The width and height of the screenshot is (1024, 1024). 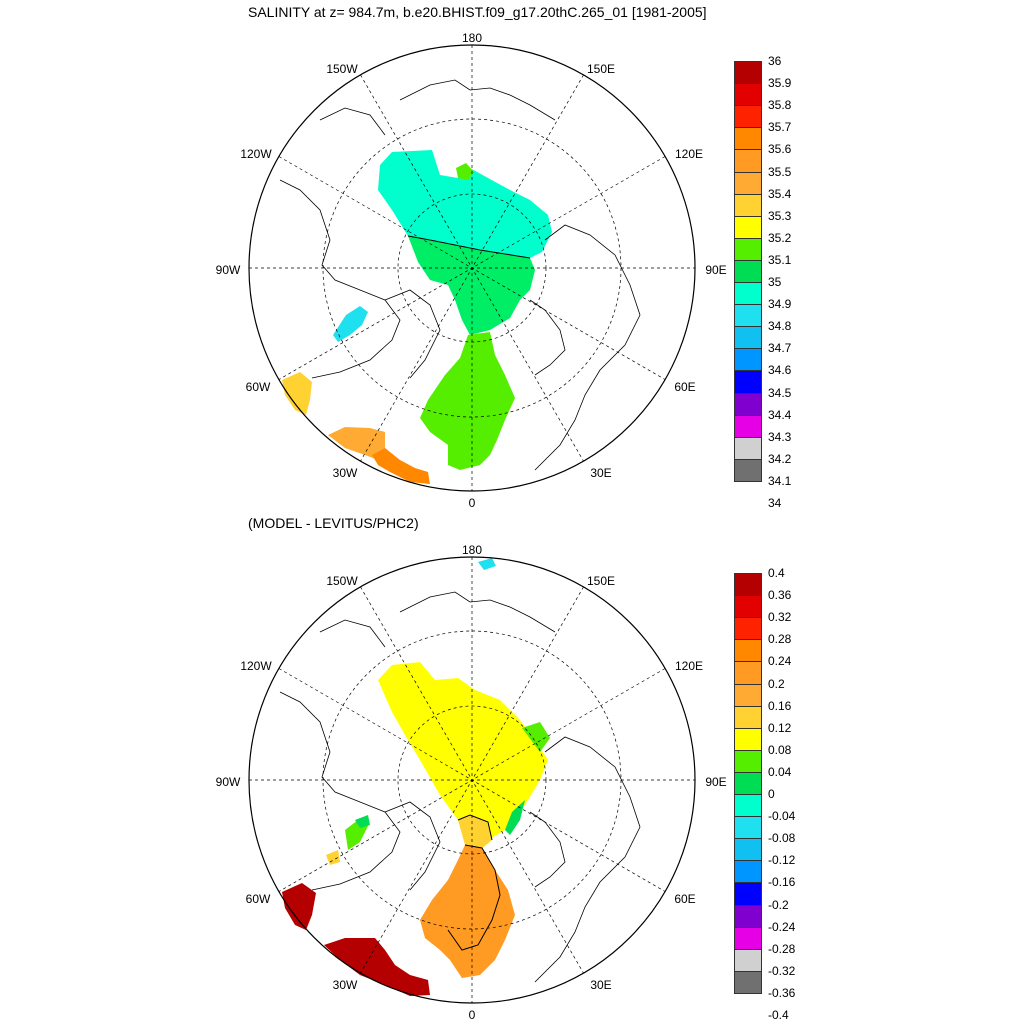 What do you see at coordinates (782, 926) in the screenshot?
I see `colorbar-tick-label: -0.24` at bounding box center [782, 926].